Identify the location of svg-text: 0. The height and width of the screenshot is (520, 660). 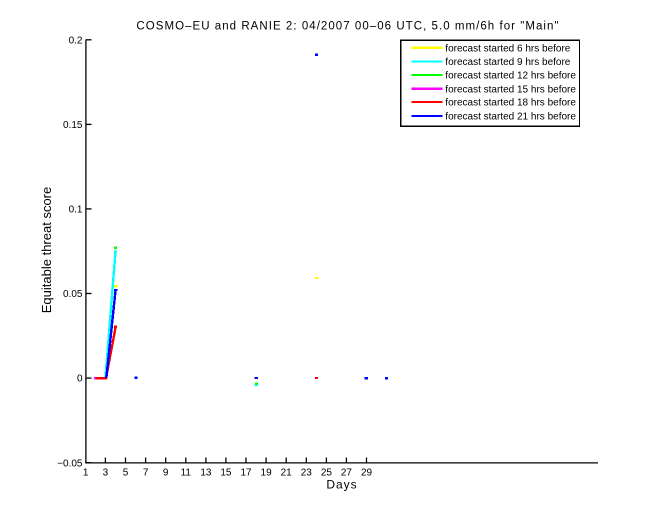
(80, 379).